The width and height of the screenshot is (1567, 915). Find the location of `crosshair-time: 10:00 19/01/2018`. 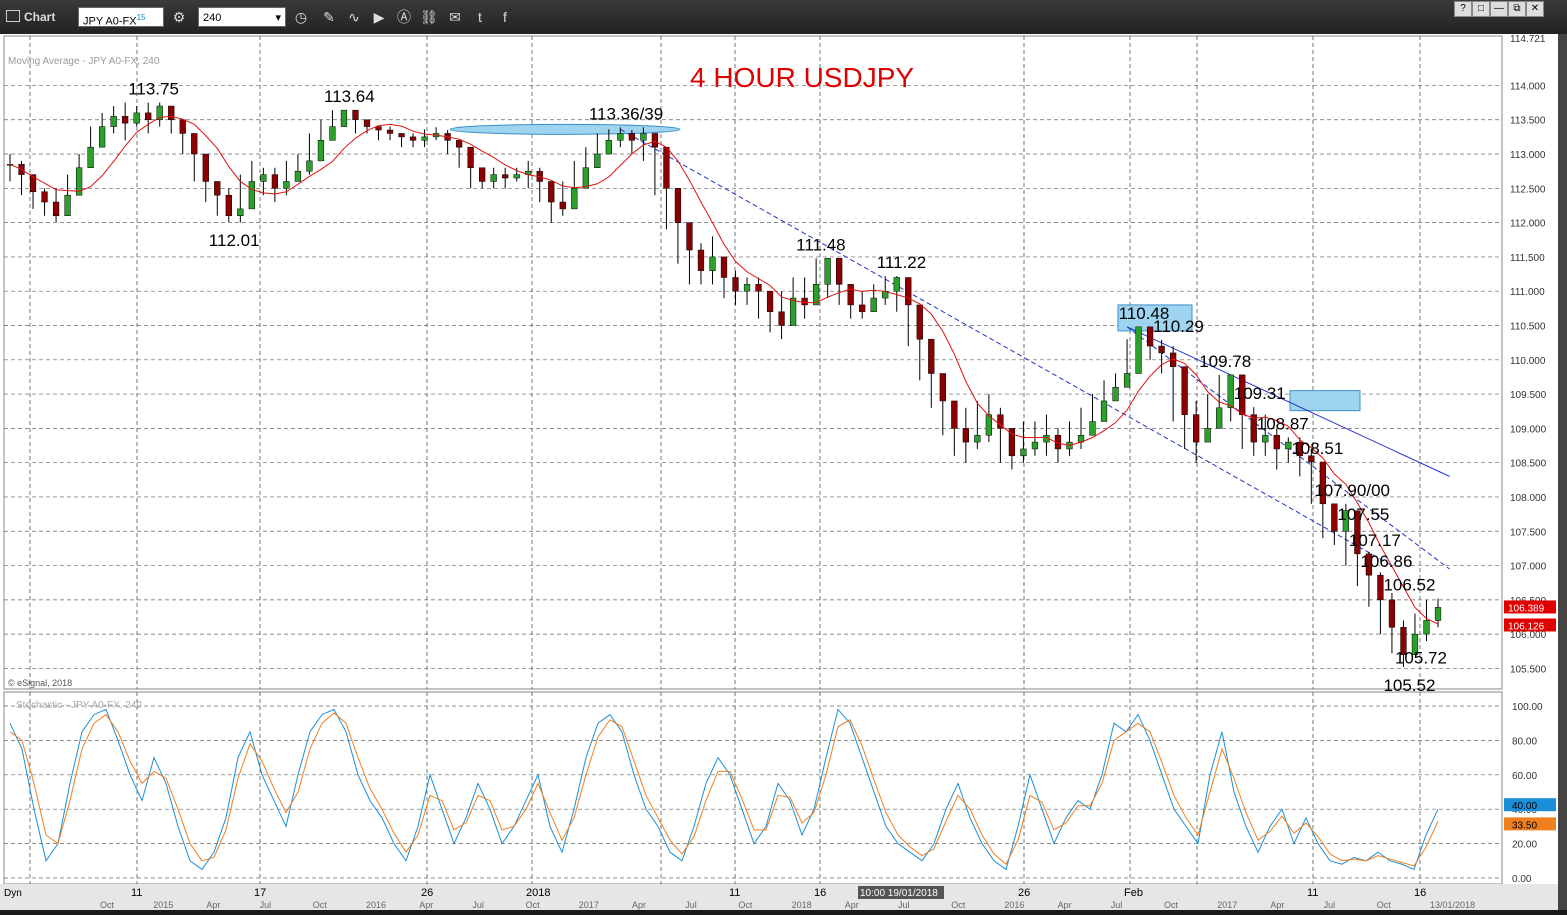

crosshair-time: 10:00 19/01/2018 is located at coordinates (899, 893).